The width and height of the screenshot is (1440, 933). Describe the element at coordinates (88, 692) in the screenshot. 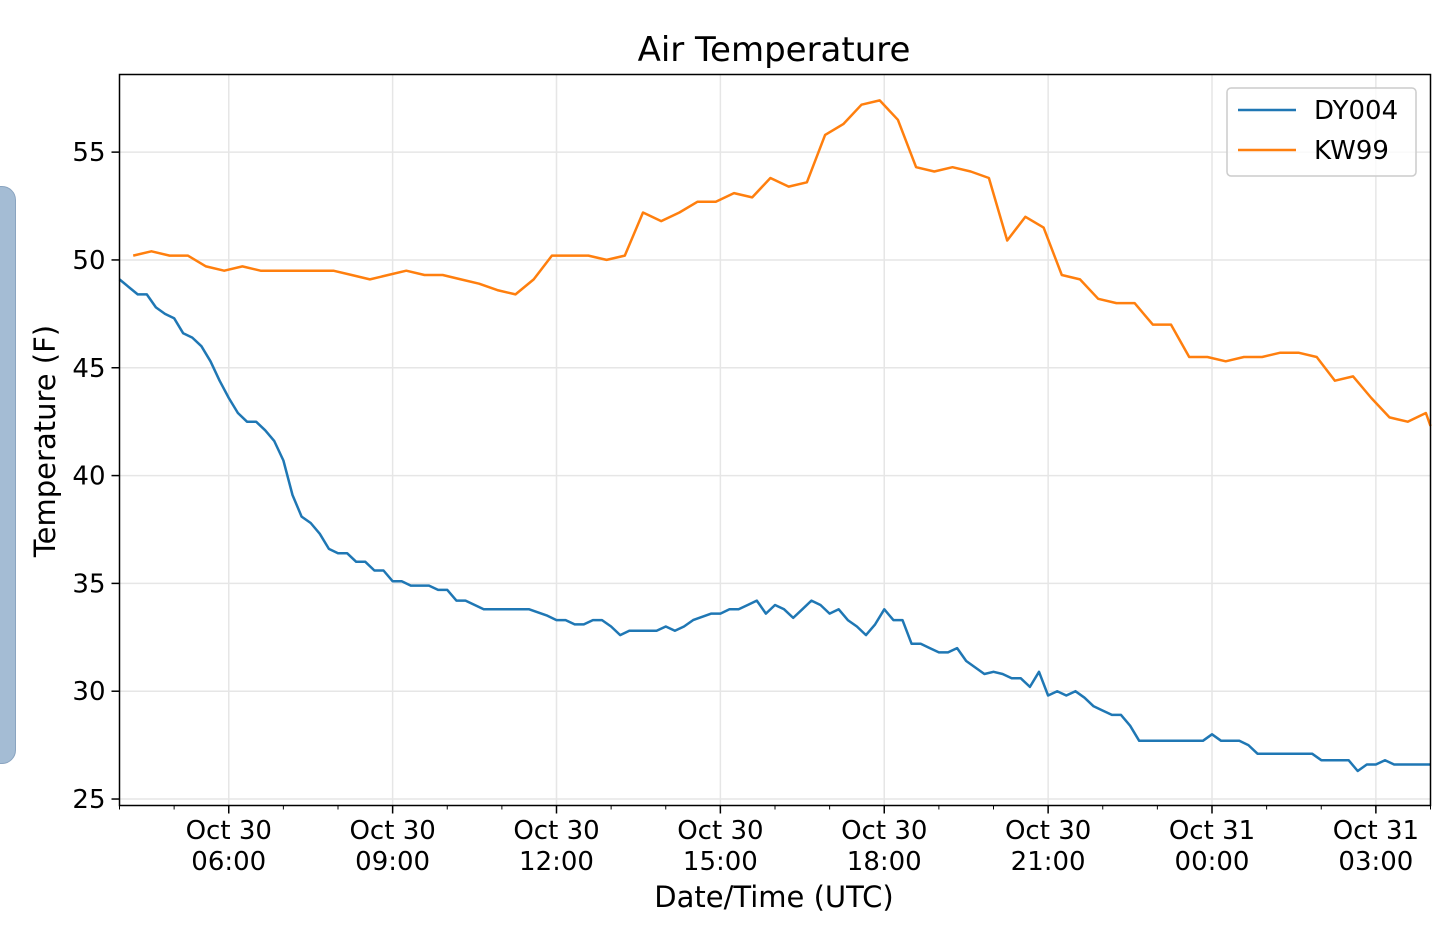

I see `y-tick-label: 30` at that location.